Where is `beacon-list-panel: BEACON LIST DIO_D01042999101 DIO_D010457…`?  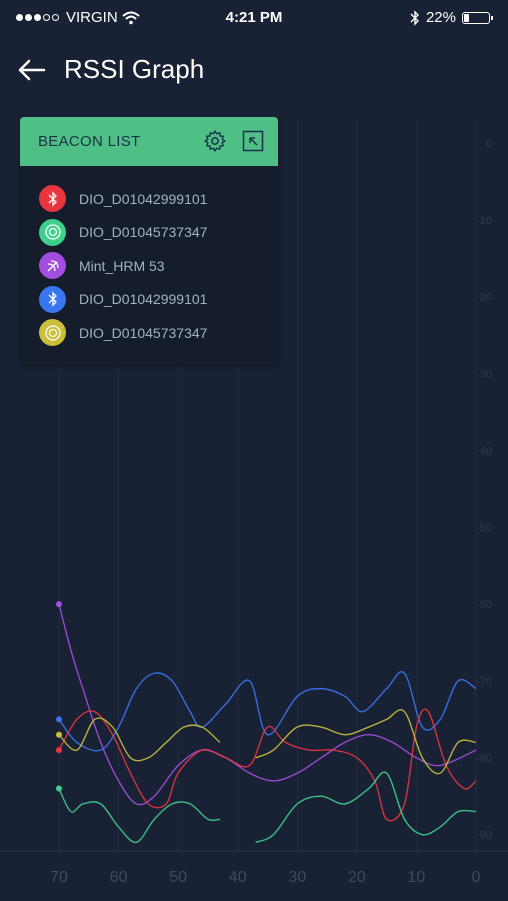 beacon-list-panel: BEACON LIST DIO_D01042999101 DIO_D010457… is located at coordinates (149, 241).